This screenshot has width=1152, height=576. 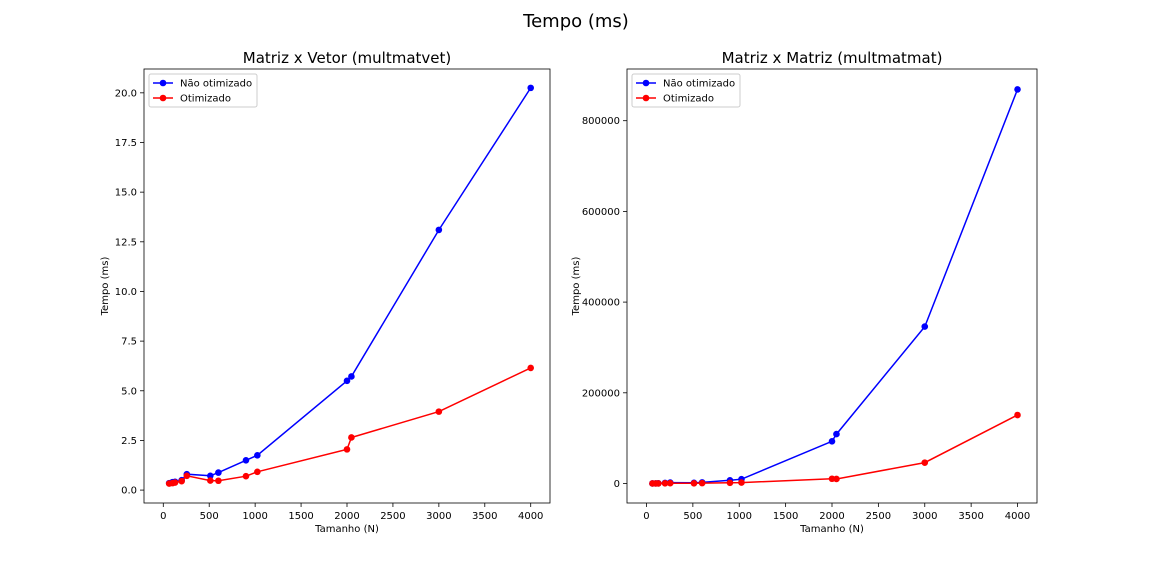 I want to click on y-tick-label: 600000, so click(x=601, y=212).